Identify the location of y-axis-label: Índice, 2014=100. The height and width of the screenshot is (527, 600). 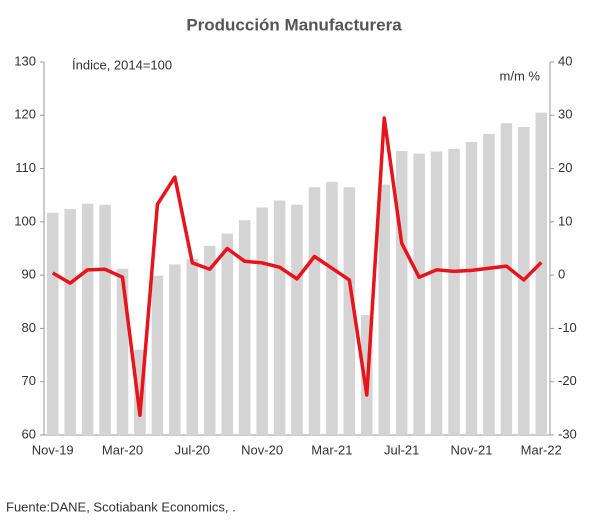
(122, 64).